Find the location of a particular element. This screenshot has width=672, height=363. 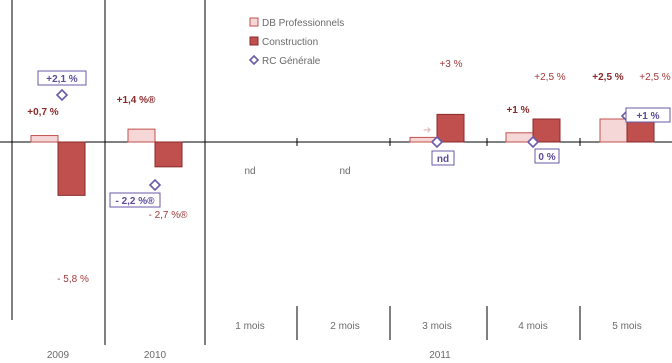

legend-swatch-construction is located at coordinates (254, 41).